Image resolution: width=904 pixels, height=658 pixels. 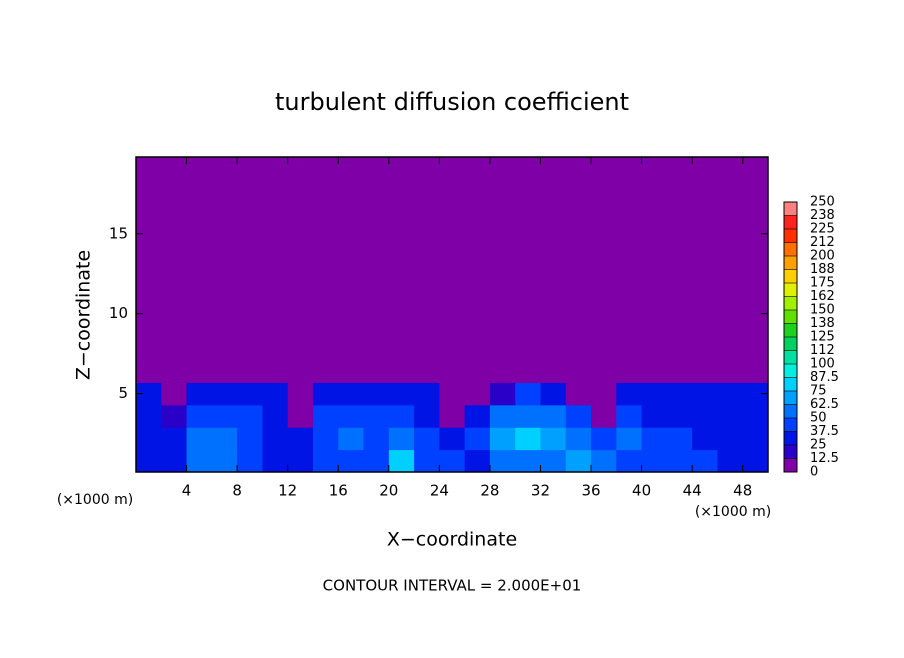 I want to click on colorbar-label: 225, so click(x=822, y=229).